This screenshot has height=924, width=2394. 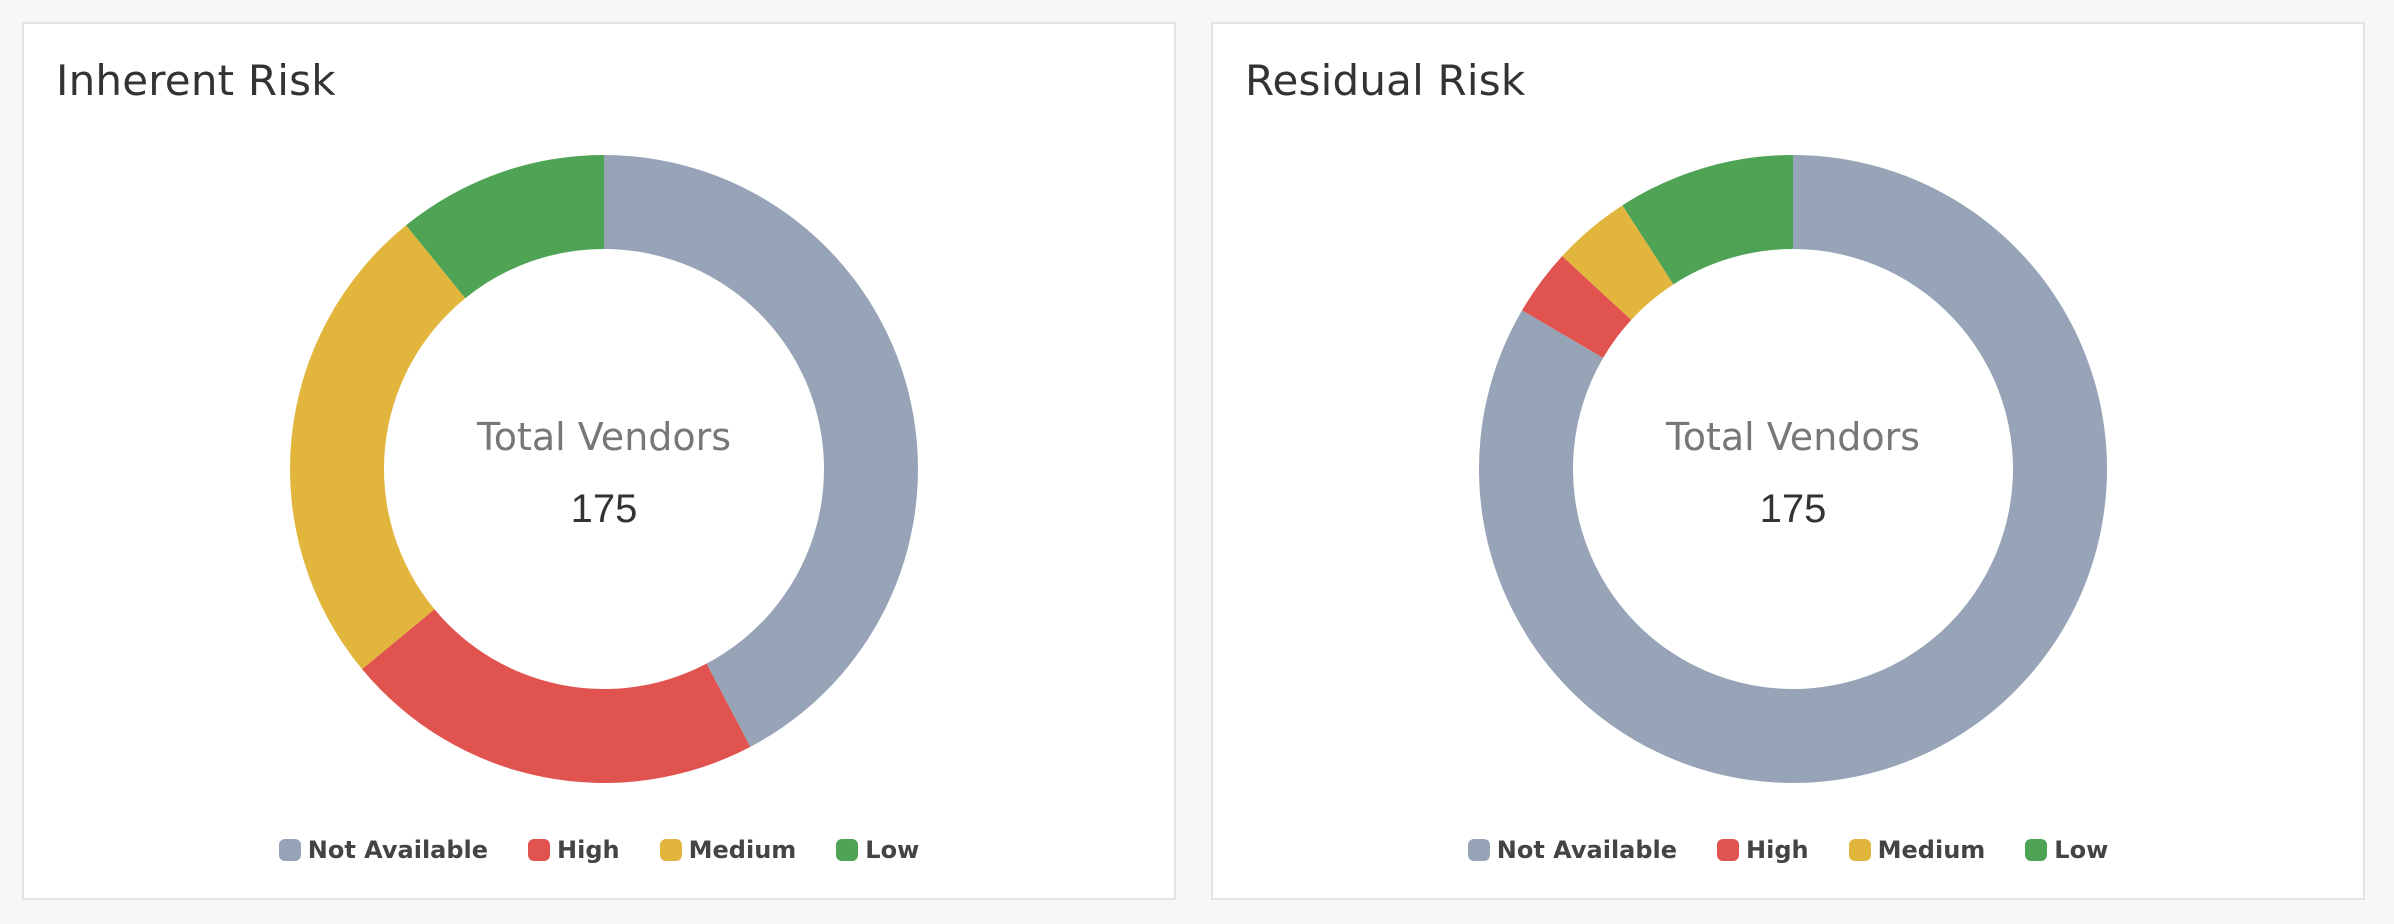 I want to click on slice-not-available, so click(x=761, y=451).